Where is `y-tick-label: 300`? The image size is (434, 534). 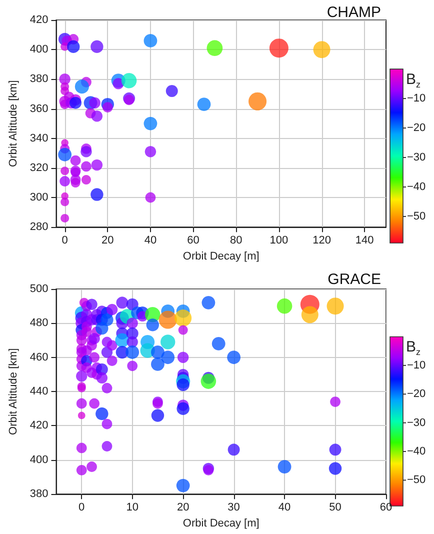 y-tick-label: 300 is located at coordinates (39, 198).